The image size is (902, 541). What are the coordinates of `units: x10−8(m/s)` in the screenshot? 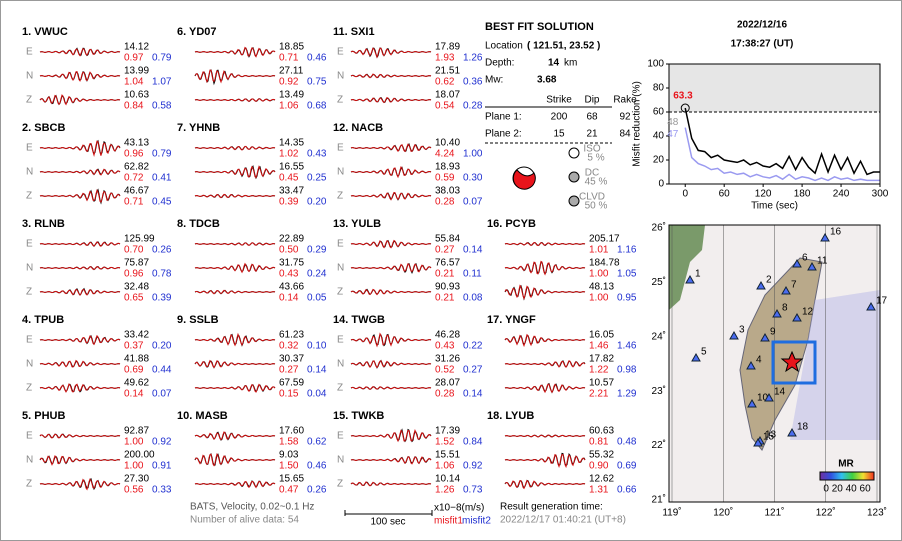 It's located at (459, 508).